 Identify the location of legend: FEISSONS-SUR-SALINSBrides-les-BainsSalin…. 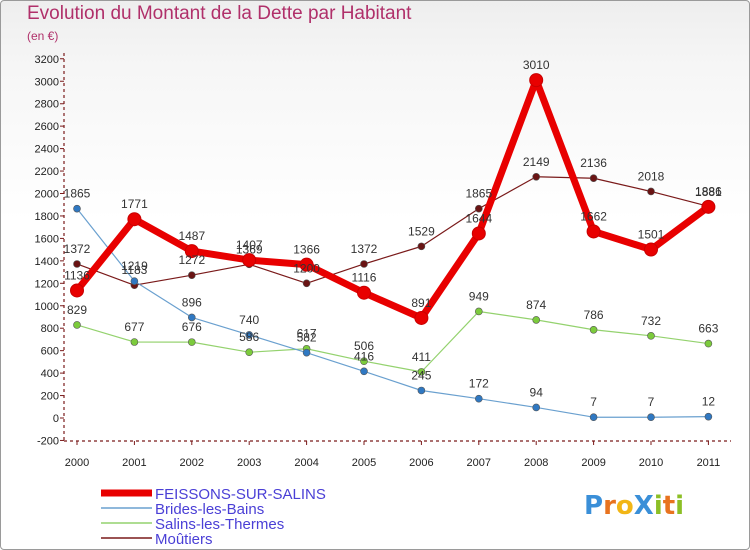
(213, 517).